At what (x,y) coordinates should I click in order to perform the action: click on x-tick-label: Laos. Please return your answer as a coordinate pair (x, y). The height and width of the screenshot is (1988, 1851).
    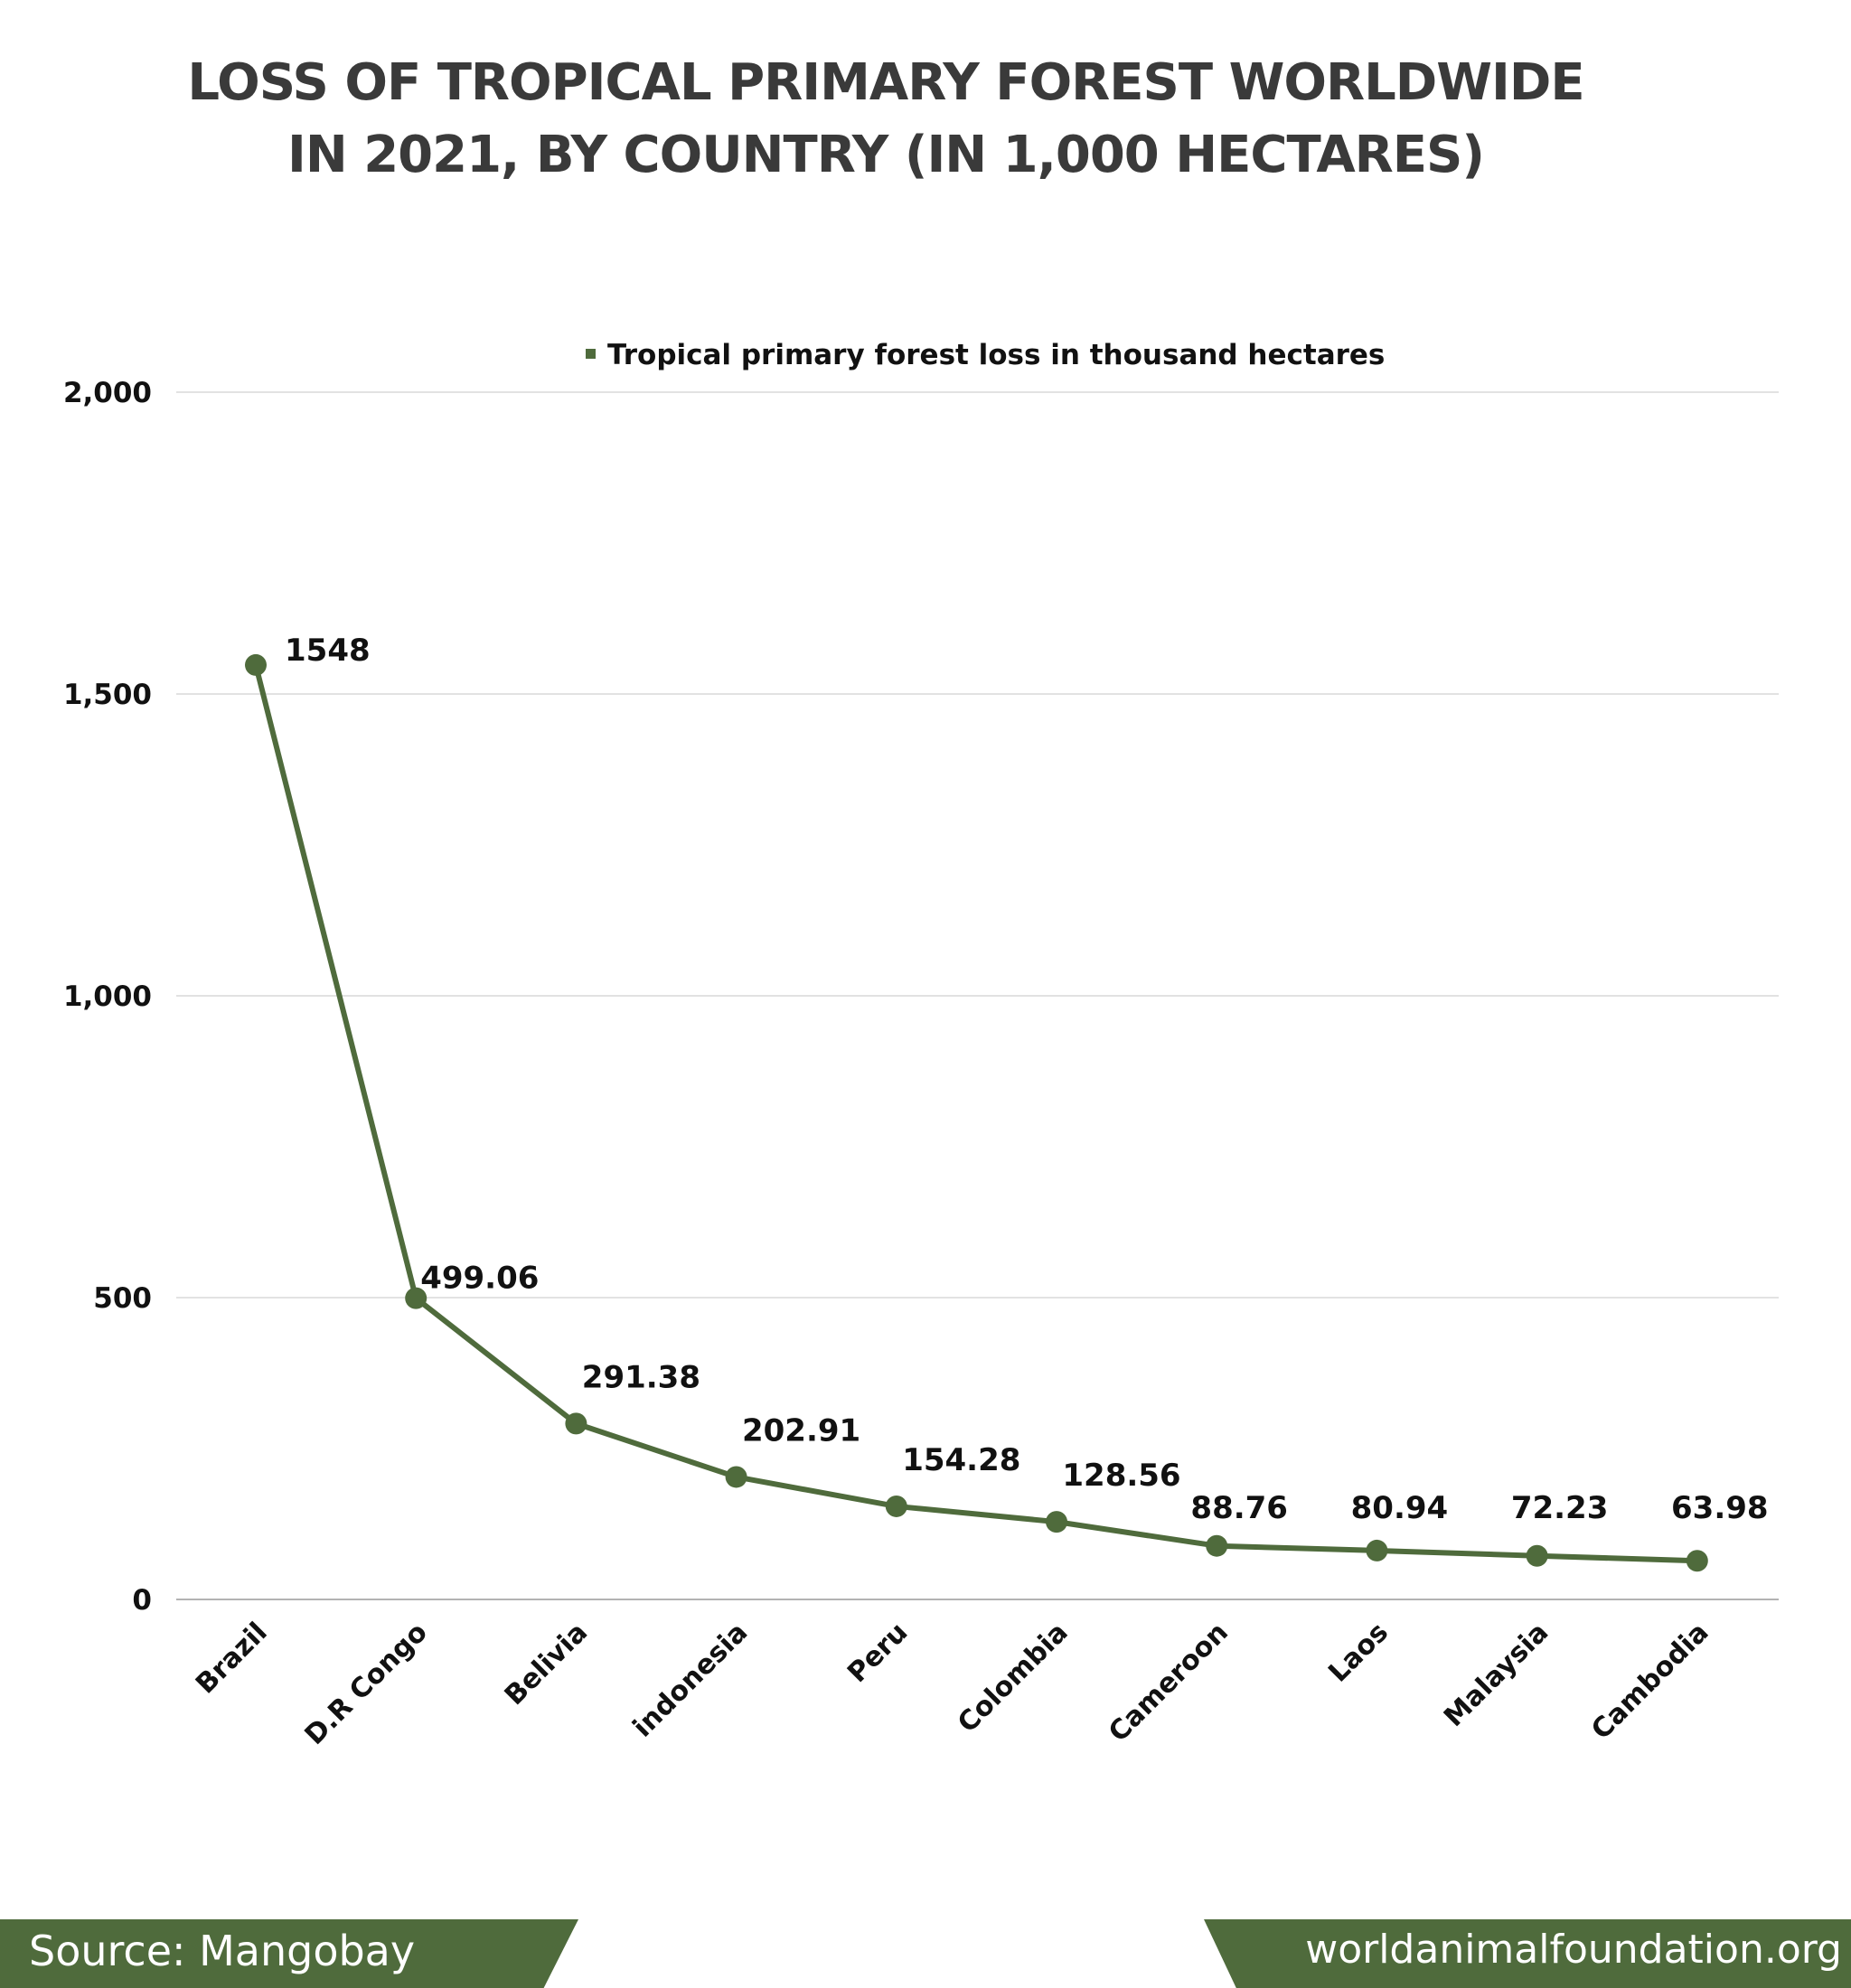
    Looking at the image, I should click on (1358, 1653).